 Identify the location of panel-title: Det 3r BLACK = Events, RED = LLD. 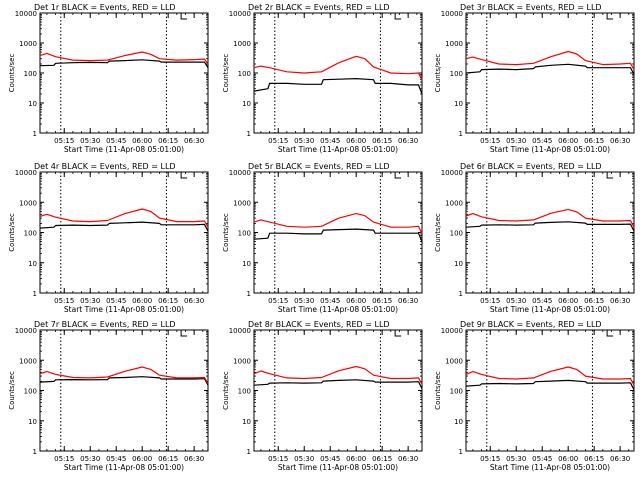
(531, 7).